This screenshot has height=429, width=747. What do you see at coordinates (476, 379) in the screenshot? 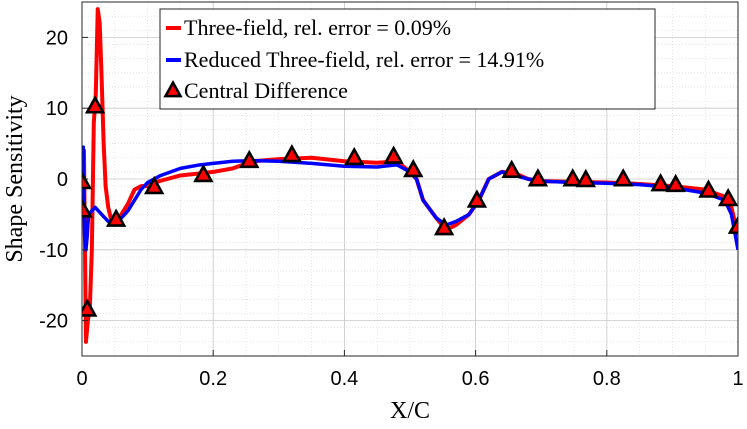
I see `x-tick-label: 0.6` at bounding box center [476, 379].